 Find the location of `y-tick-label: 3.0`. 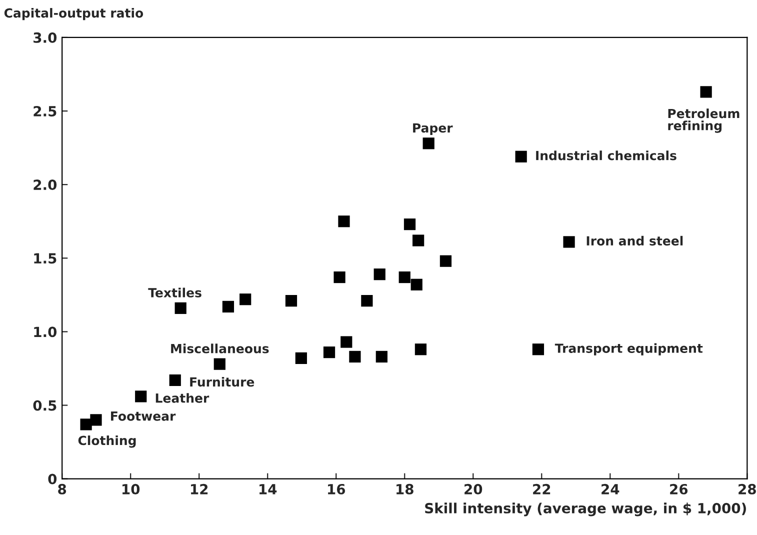

y-tick-label: 3.0 is located at coordinates (45, 37).